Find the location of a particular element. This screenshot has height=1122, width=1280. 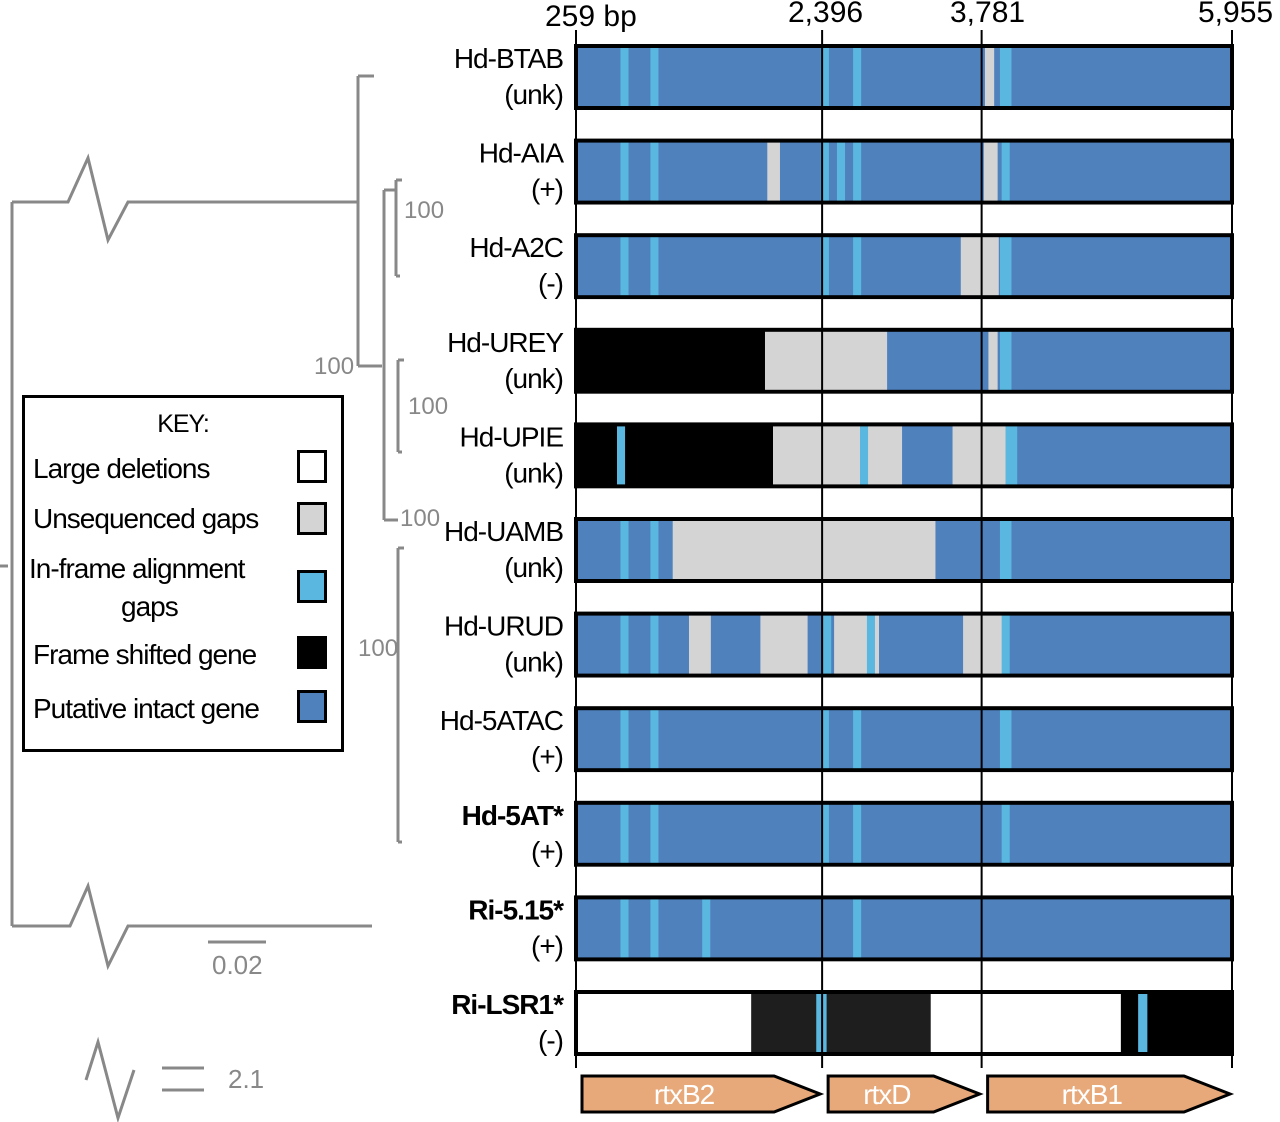

scale-tick-label: 259 bp is located at coordinates (591, 16).